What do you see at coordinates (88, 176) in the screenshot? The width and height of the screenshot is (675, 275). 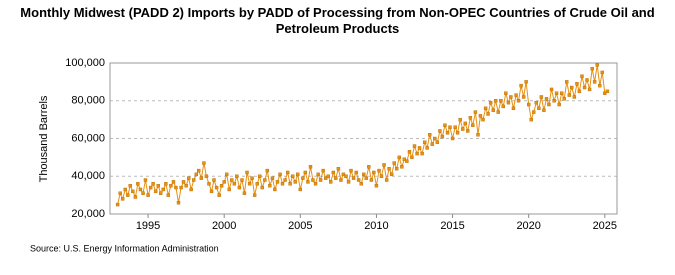 I see `y-tick-label: 40,000` at bounding box center [88, 176].